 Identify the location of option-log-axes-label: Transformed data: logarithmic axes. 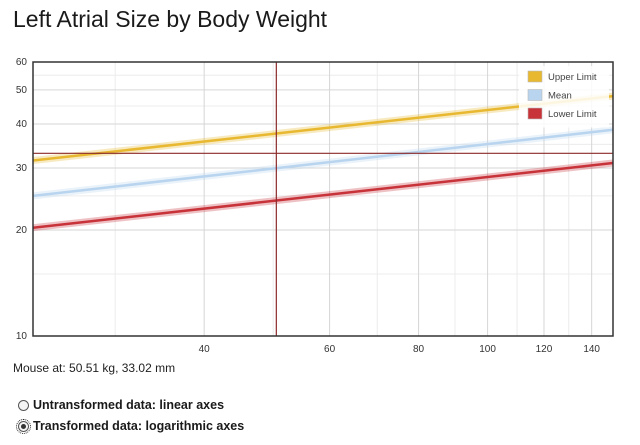
(139, 426).